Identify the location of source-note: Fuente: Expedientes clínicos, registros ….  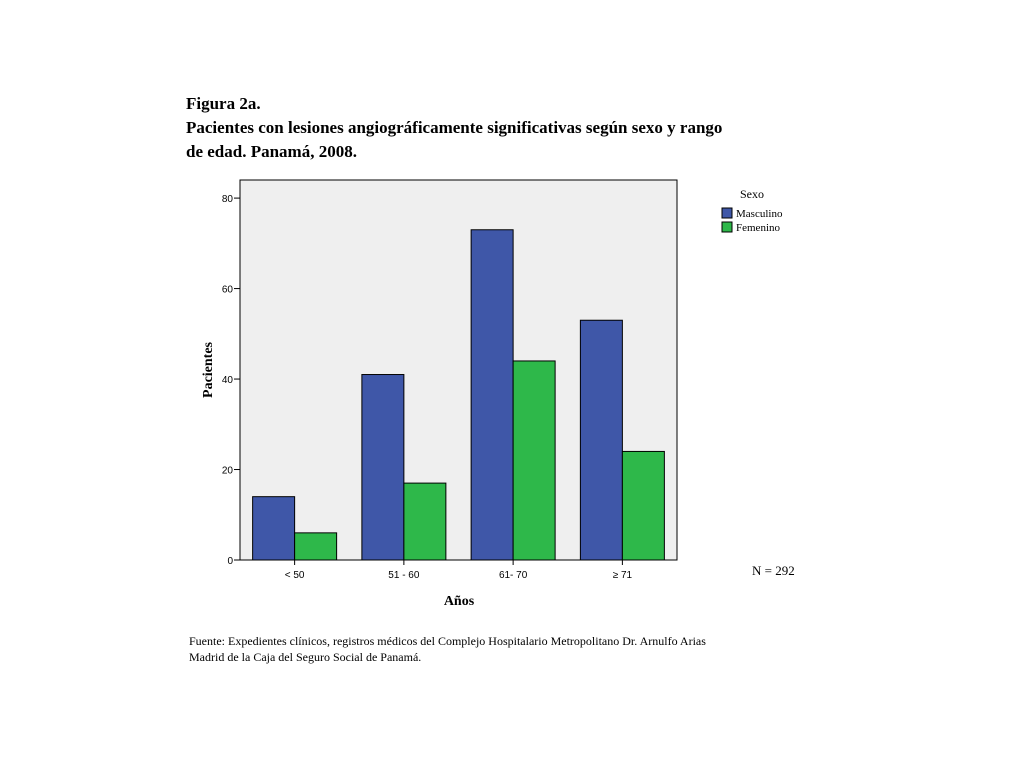
(509, 649).